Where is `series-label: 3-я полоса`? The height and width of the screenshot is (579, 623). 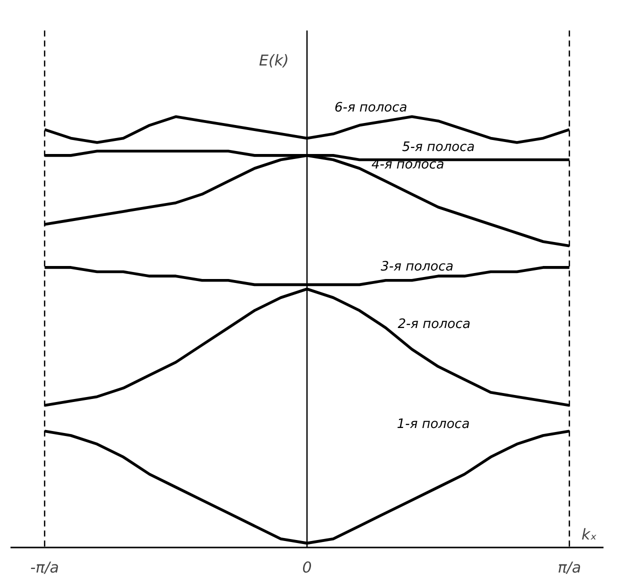
series-label: 3-я полоса is located at coordinates (417, 266).